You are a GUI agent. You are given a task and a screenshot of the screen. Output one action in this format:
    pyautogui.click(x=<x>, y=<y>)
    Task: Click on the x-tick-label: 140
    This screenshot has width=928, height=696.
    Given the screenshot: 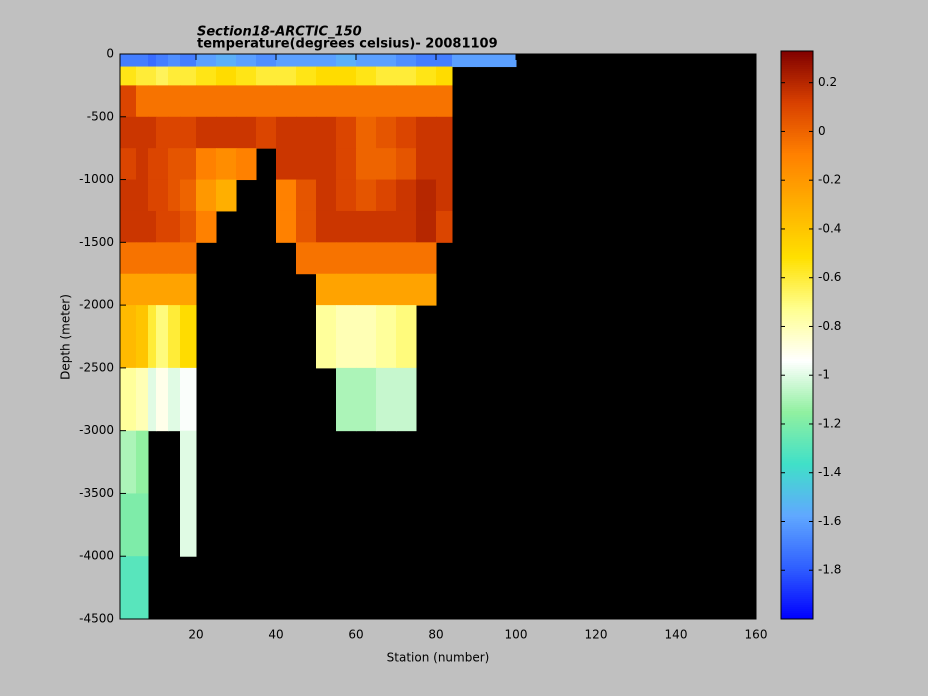 What is the action you would take?
    pyautogui.click(x=676, y=635)
    